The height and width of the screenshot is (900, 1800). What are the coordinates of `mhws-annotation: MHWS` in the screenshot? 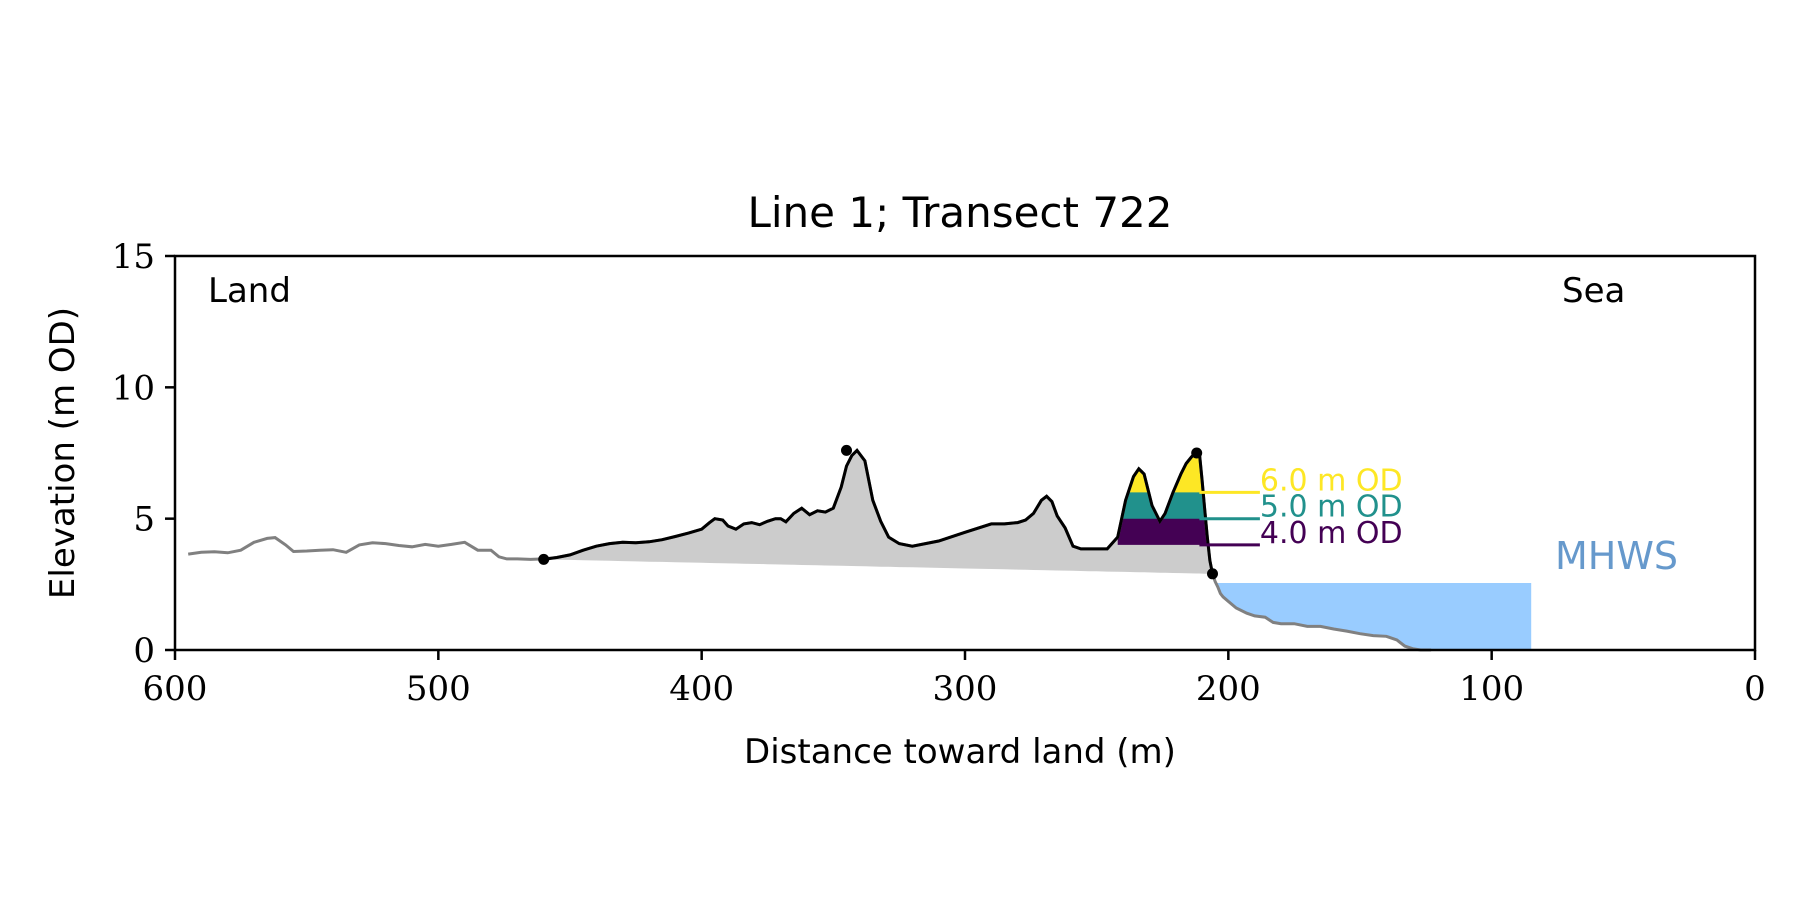 It's located at (1616, 556).